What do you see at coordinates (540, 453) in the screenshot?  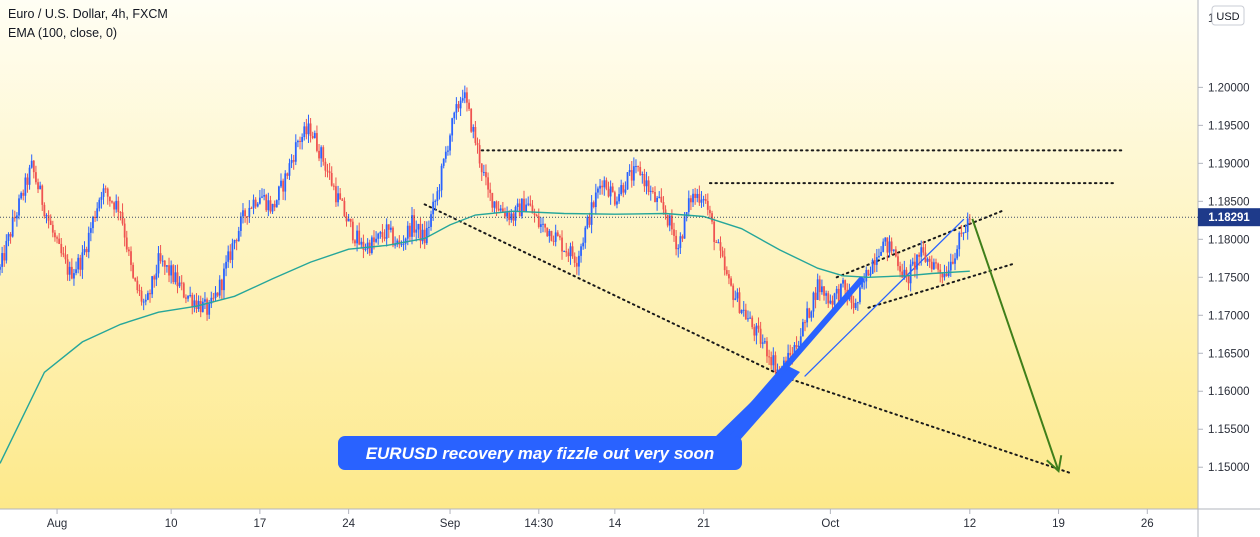 I see `callout-box` at bounding box center [540, 453].